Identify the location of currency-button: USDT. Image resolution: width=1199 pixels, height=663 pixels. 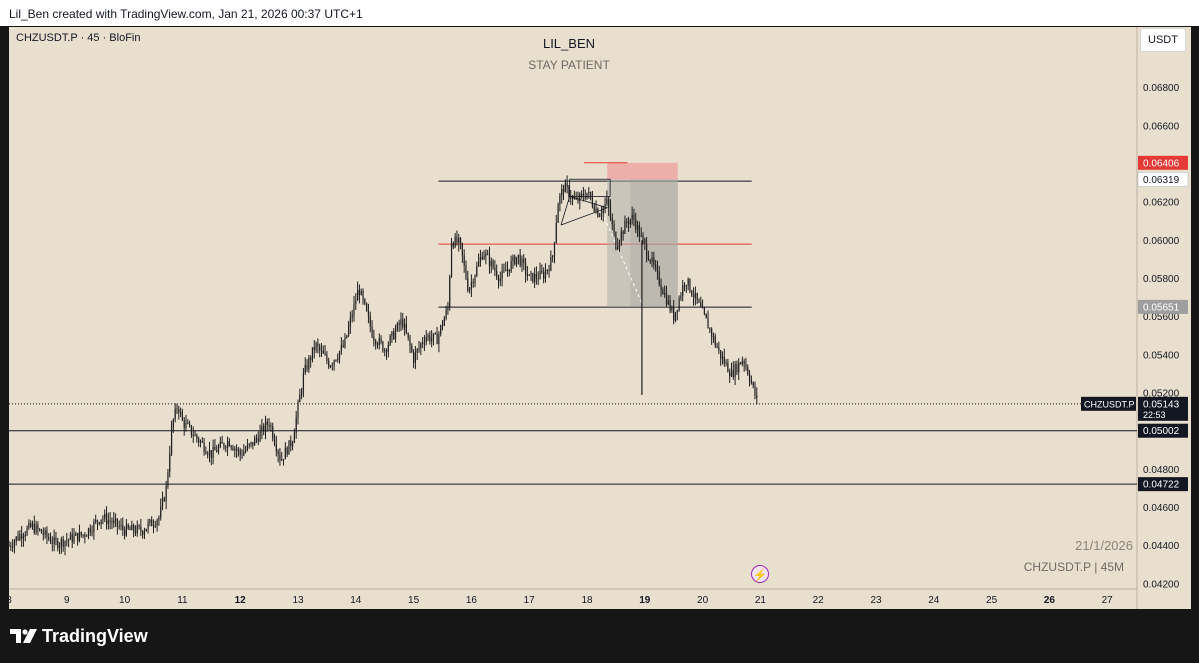
(1163, 40).